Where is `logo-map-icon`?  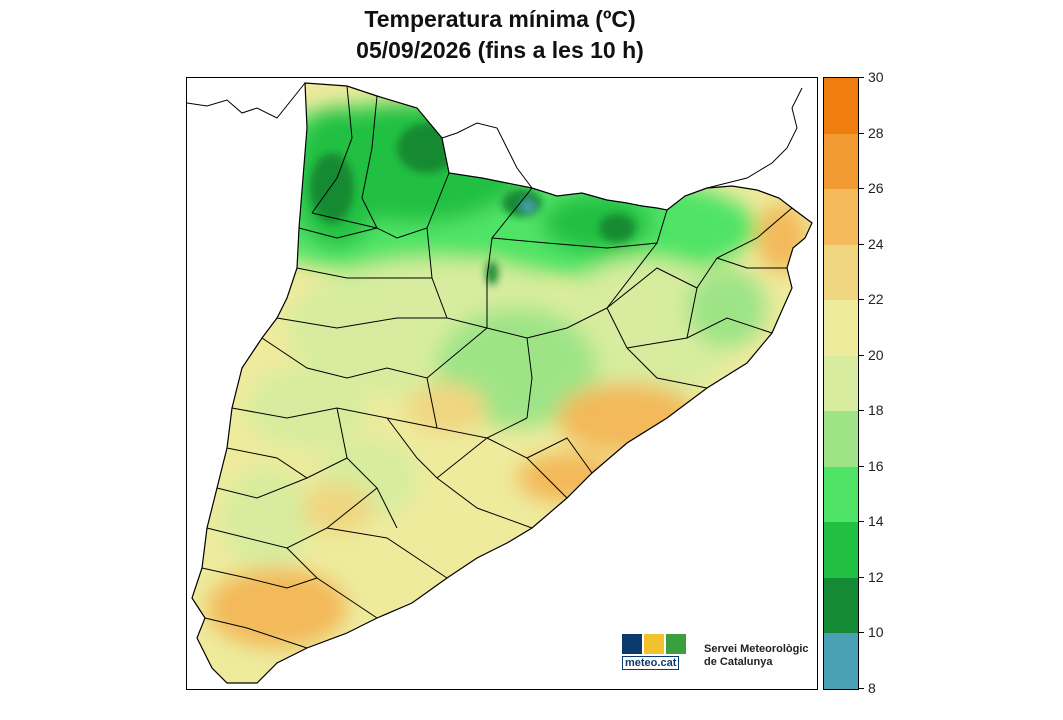
logo-map-icon is located at coordinates (676, 644).